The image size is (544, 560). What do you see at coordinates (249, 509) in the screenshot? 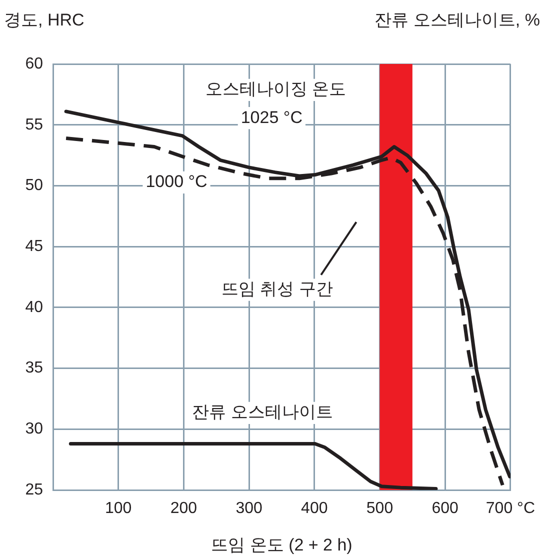
I see `x-tick-label: 300` at bounding box center [249, 509].